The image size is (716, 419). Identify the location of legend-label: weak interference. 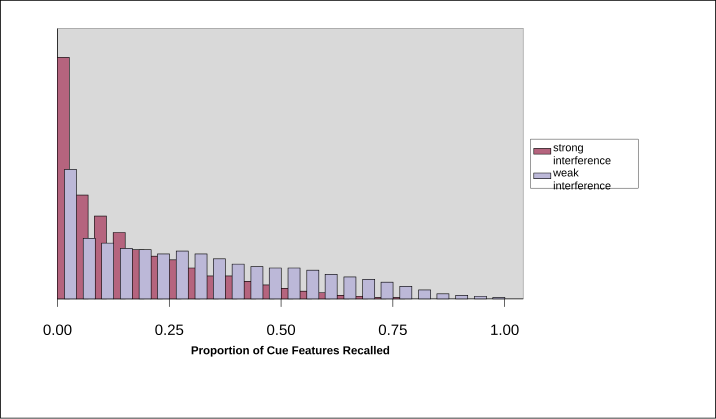
(582, 179).